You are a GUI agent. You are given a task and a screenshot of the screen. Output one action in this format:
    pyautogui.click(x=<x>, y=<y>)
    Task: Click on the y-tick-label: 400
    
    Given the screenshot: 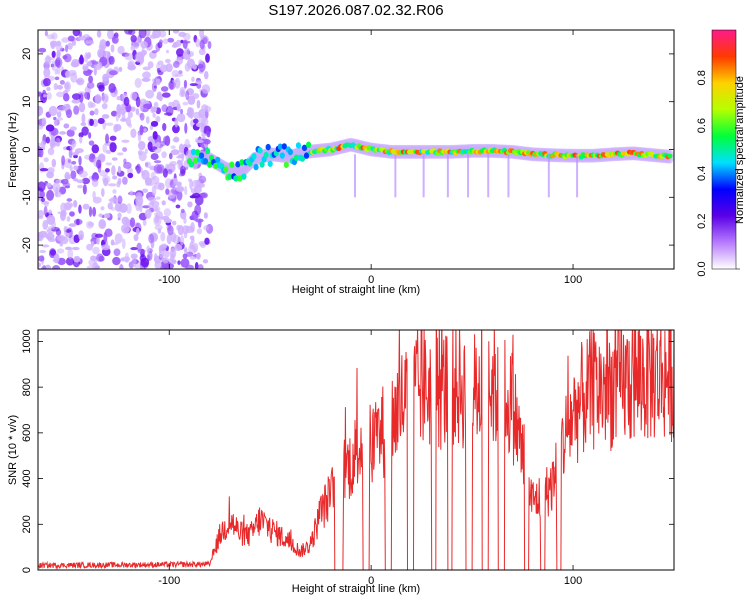 What is the action you would take?
    pyautogui.click(x=27, y=478)
    